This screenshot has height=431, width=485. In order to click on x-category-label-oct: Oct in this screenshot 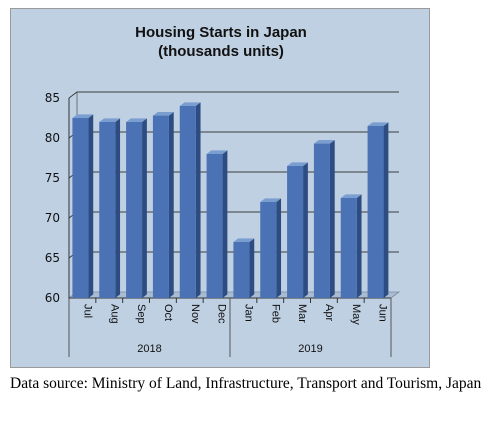, I will do `click(168, 312)`.